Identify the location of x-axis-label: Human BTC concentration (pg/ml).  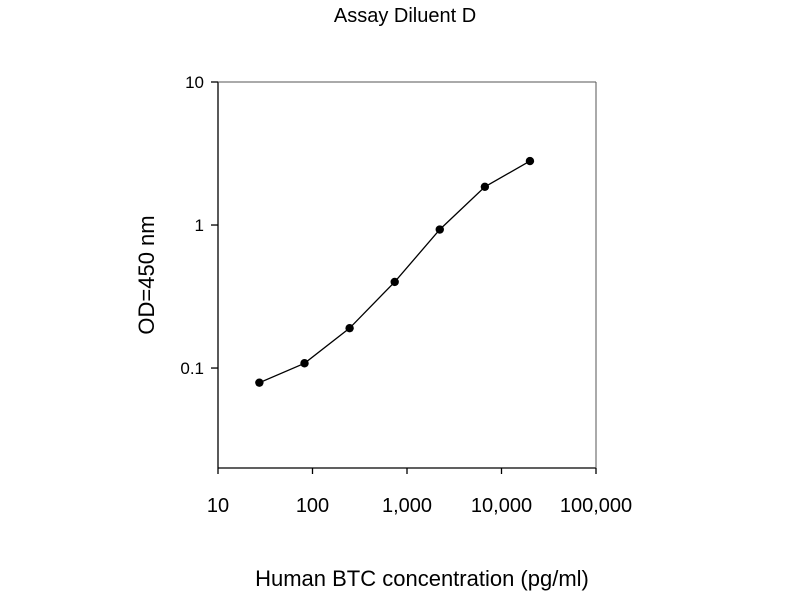
(422, 578).